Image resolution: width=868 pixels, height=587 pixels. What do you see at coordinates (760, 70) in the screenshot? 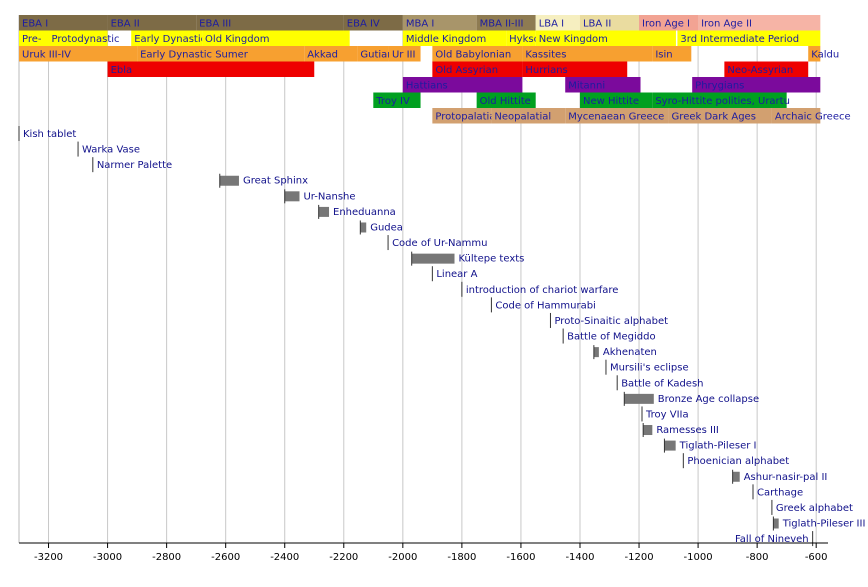
I see `period-label: Neo-Assyrian` at bounding box center [760, 70].